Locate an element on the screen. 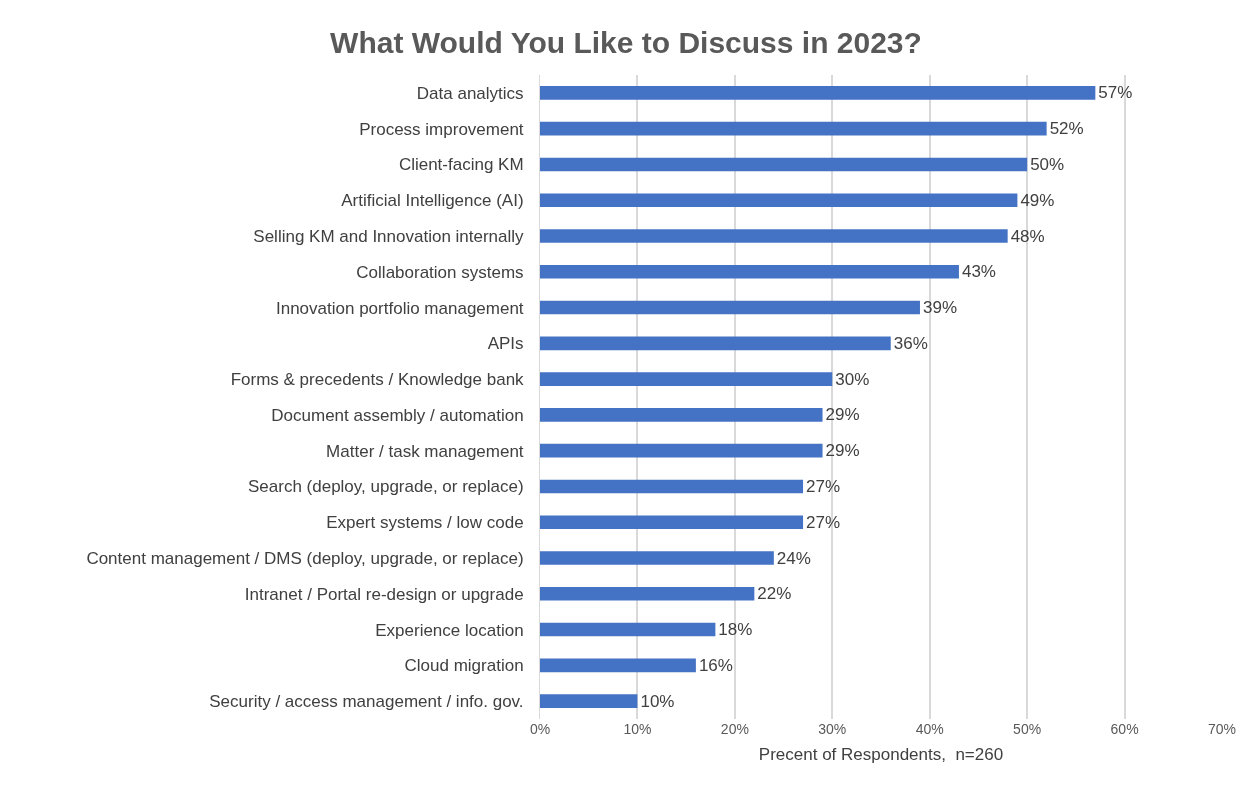 The image size is (1252, 794). y-tick-label: Artificial Intelligence (AI) is located at coordinates (432, 201).